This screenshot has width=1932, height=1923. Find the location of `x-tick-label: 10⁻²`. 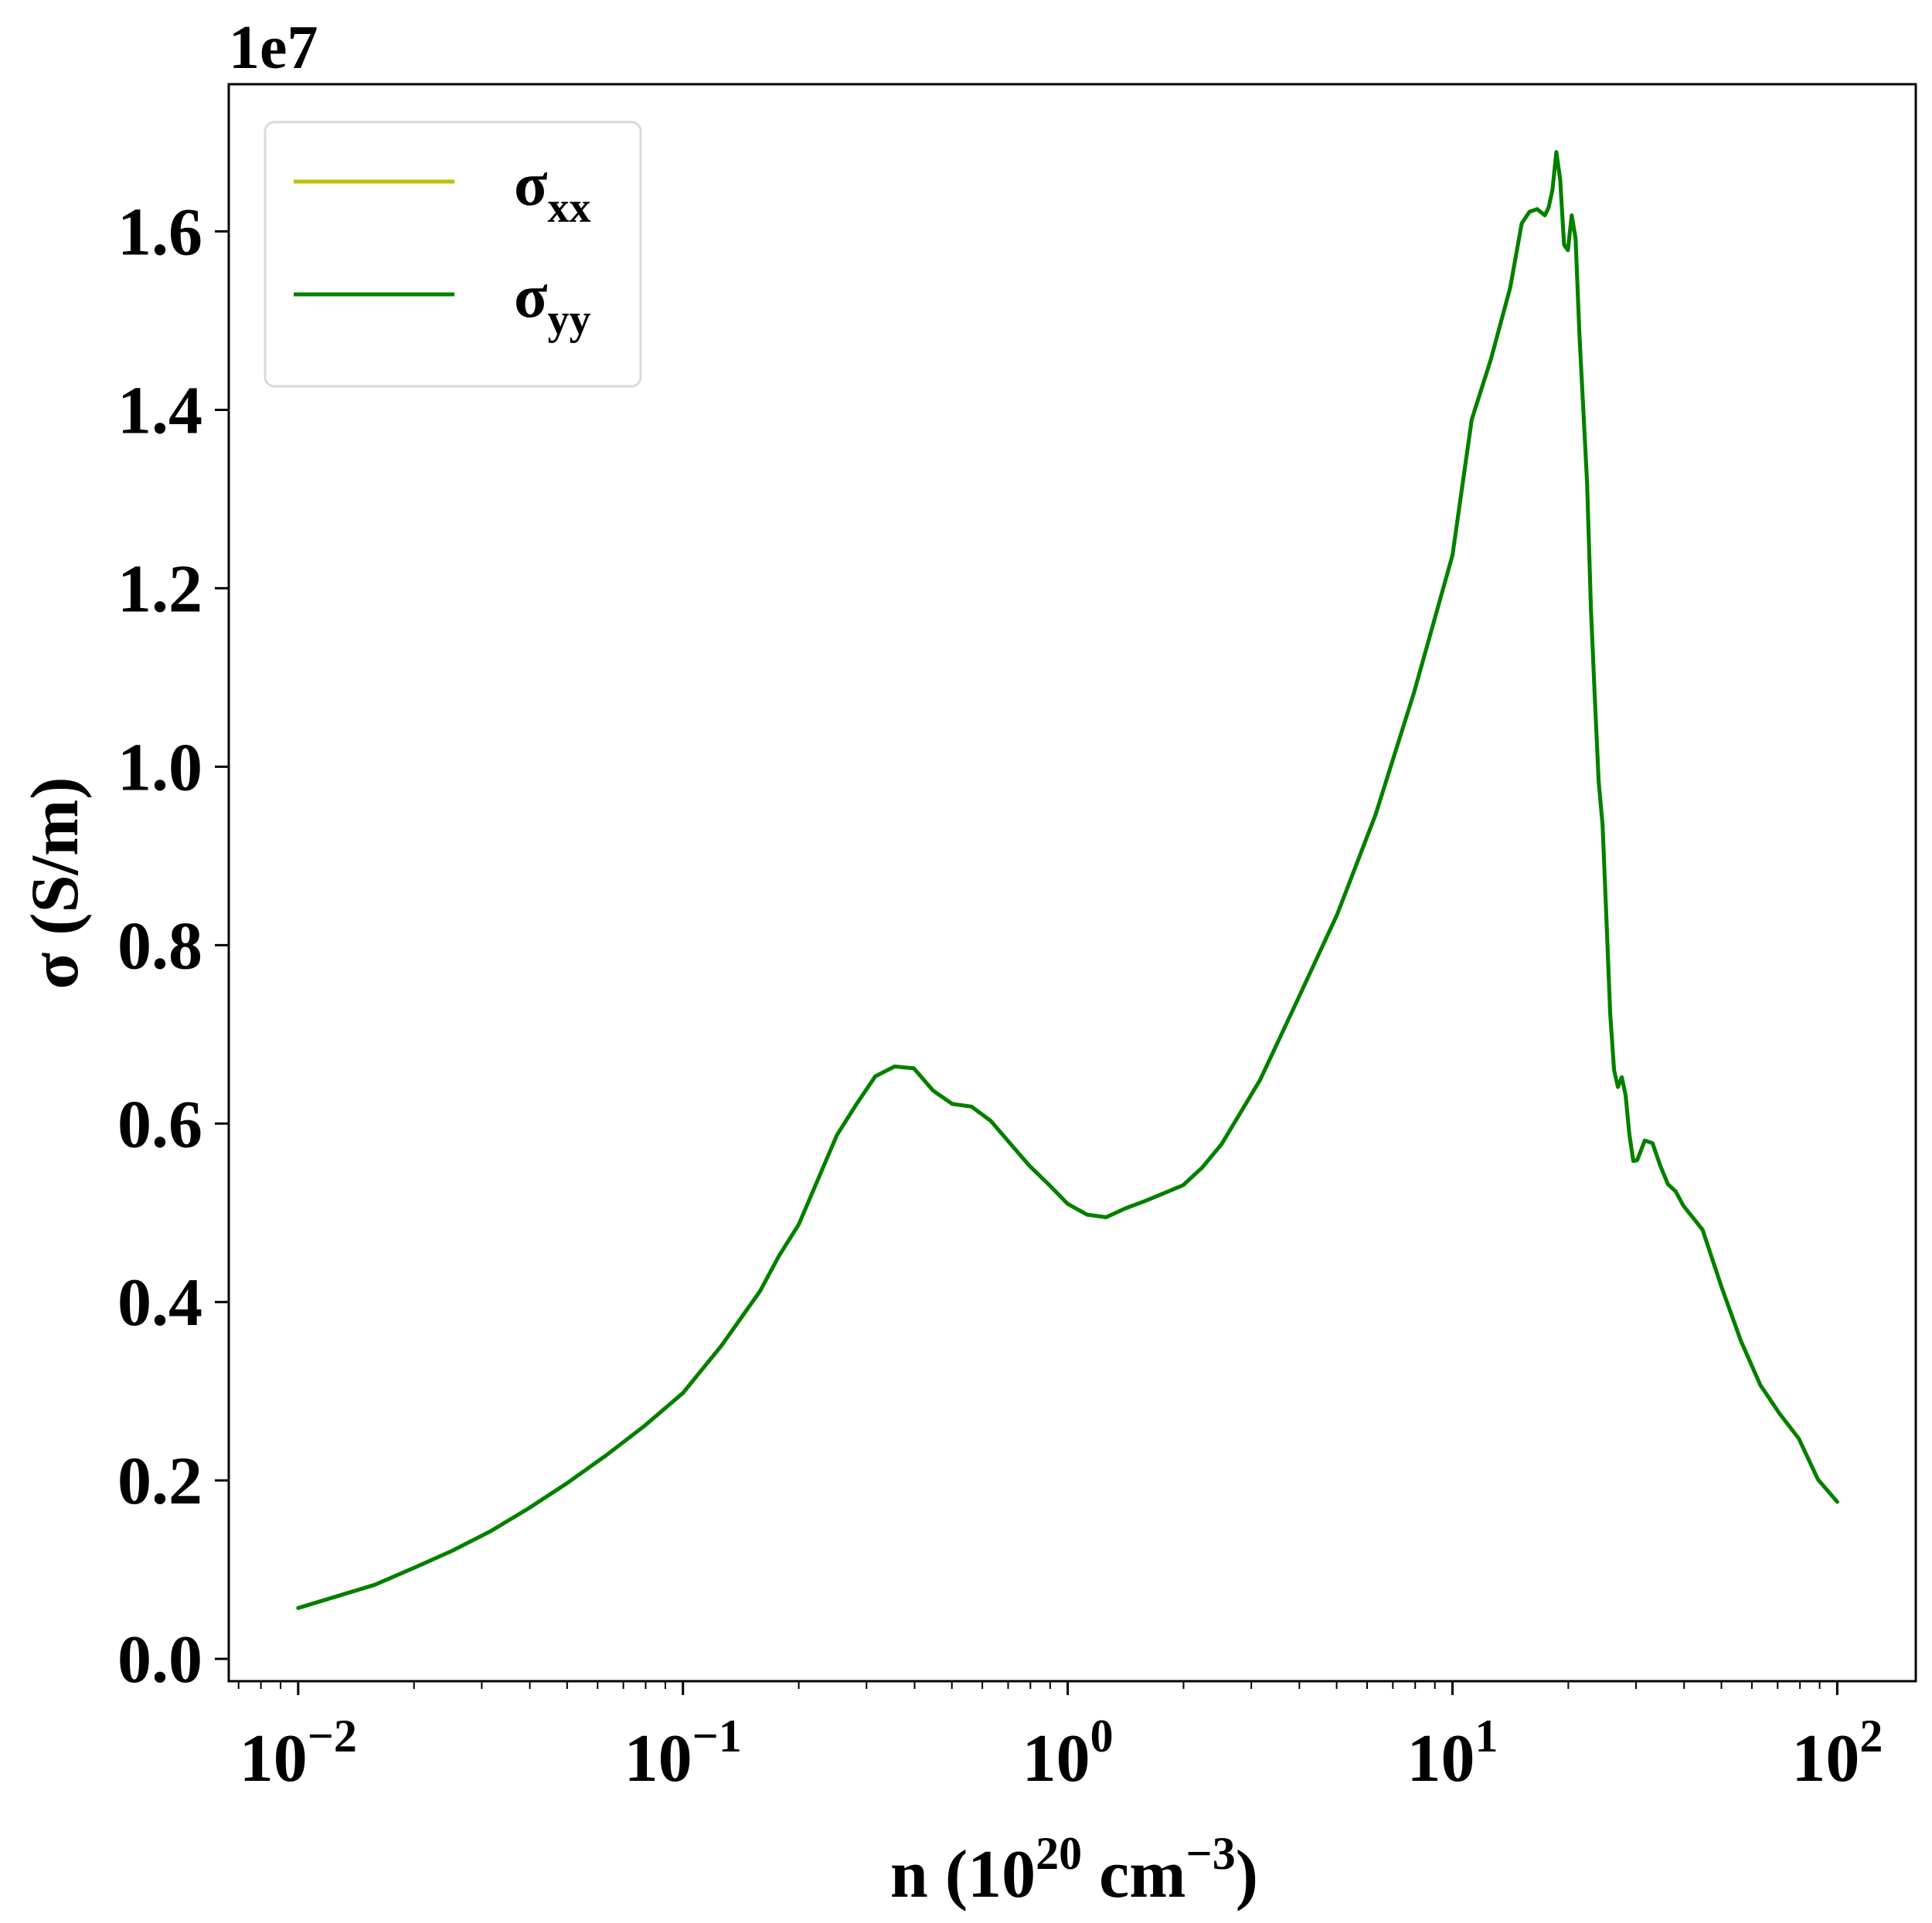

x-tick-label: 10⁻² is located at coordinates (298, 1753).